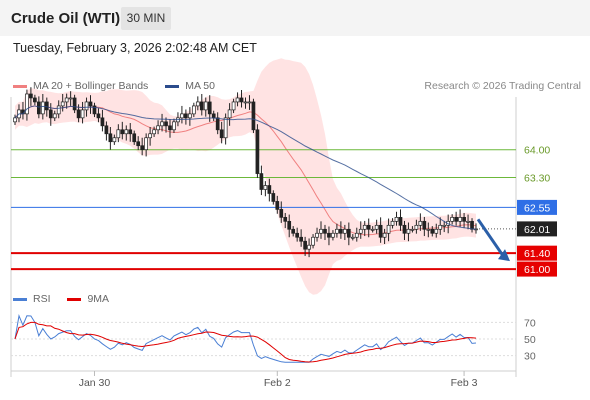 Image resolution: width=590 pixels, height=400 pixels. What do you see at coordinates (491, 238) in the screenshot?
I see `forecast-arrow-shaft` at bounding box center [491, 238].